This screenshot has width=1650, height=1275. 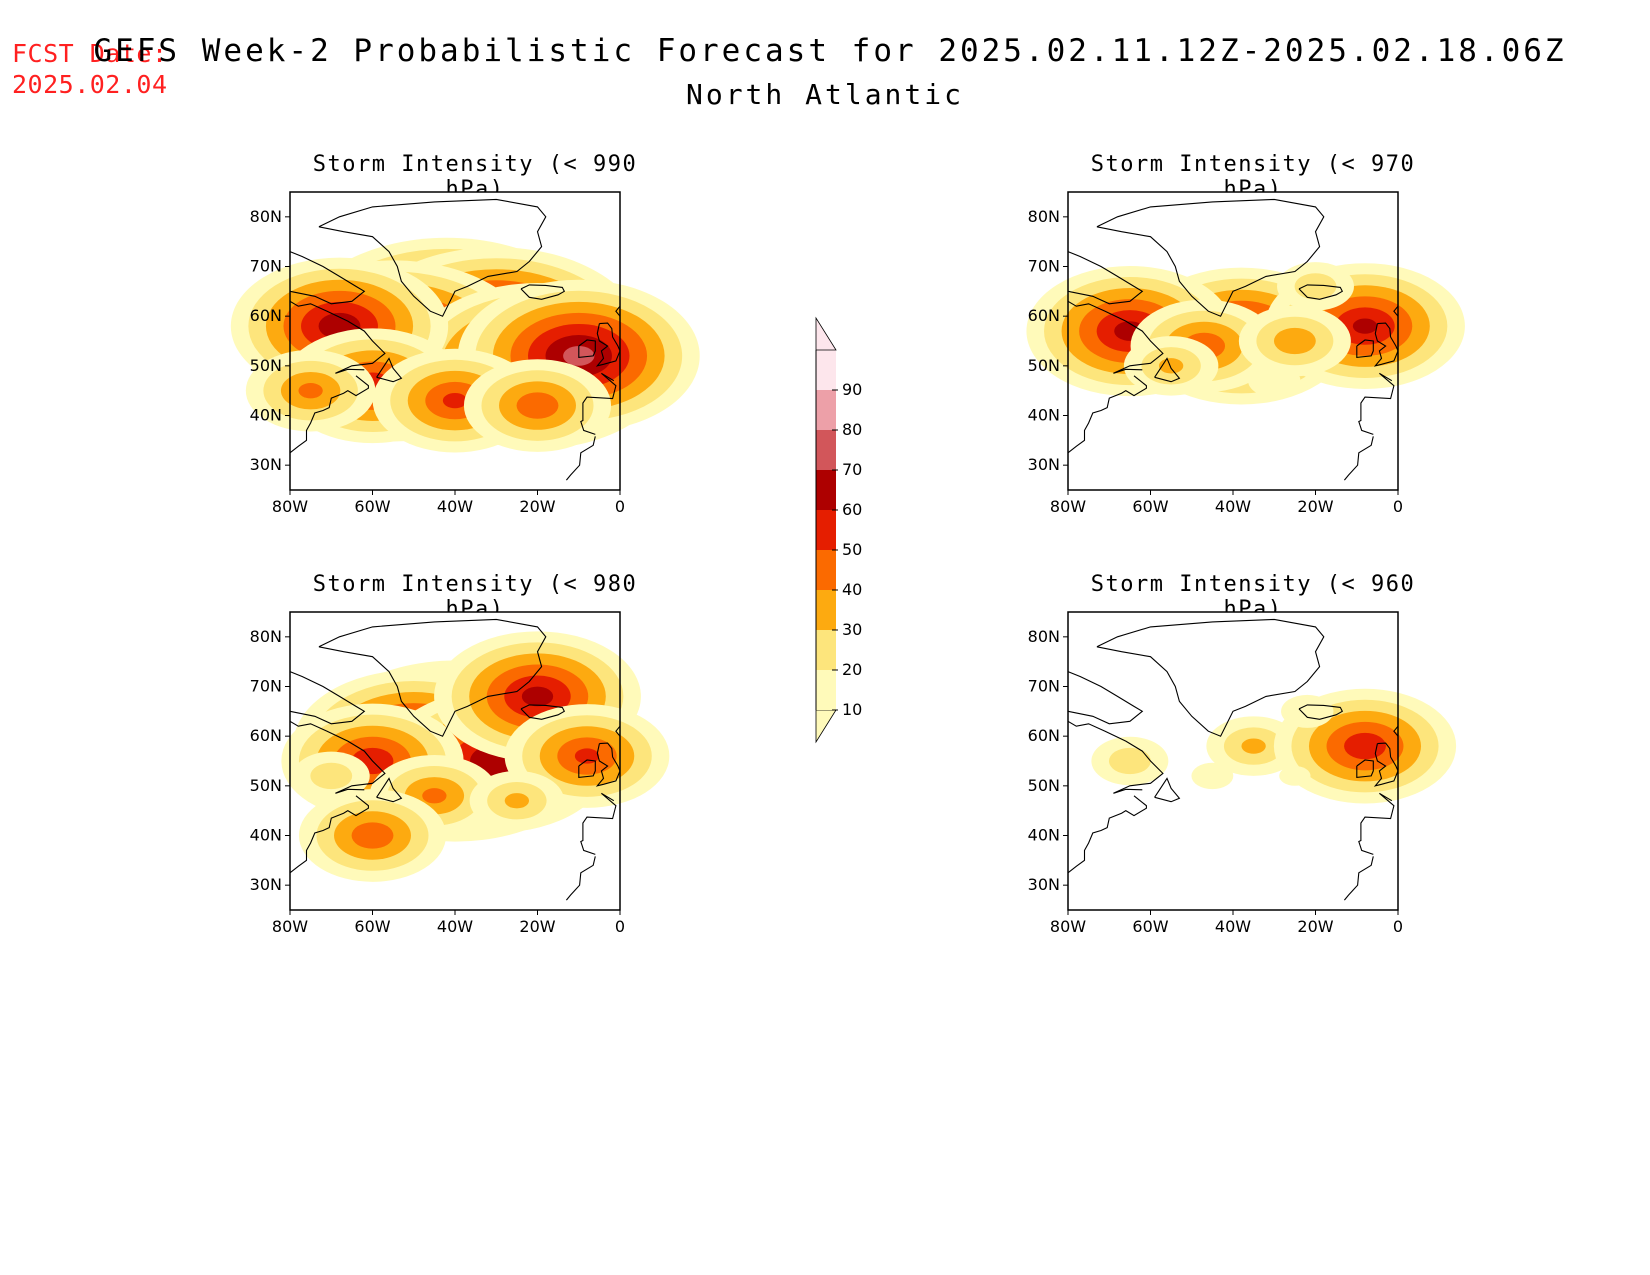 What do you see at coordinates (852, 389) in the screenshot?
I see `colorbar-label: 90` at bounding box center [852, 389].